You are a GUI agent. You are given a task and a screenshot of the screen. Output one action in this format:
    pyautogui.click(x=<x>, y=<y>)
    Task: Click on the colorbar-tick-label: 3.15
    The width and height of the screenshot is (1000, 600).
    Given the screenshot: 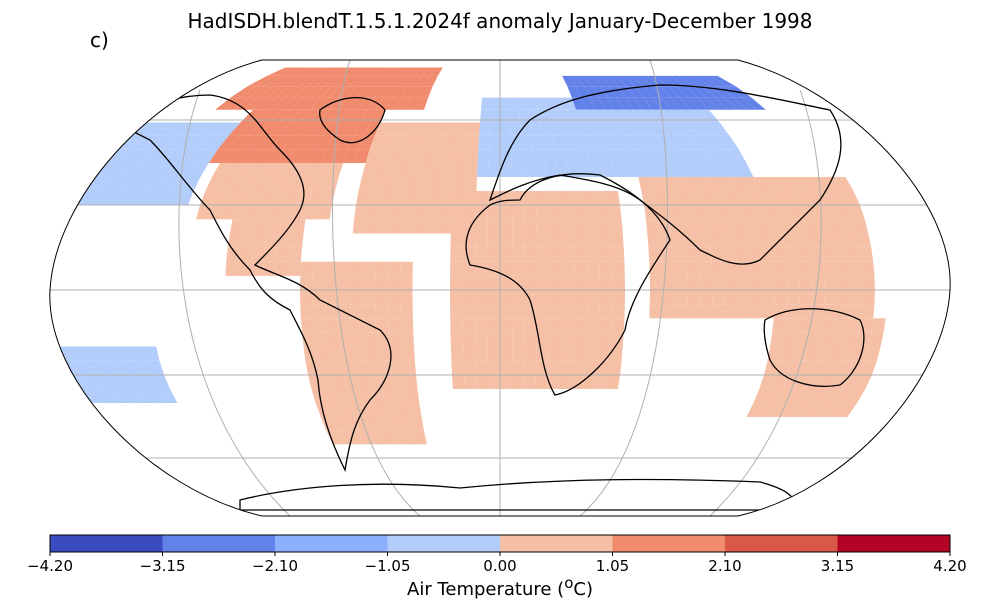 What is the action you would take?
    pyautogui.click(x=837, y=566)
    